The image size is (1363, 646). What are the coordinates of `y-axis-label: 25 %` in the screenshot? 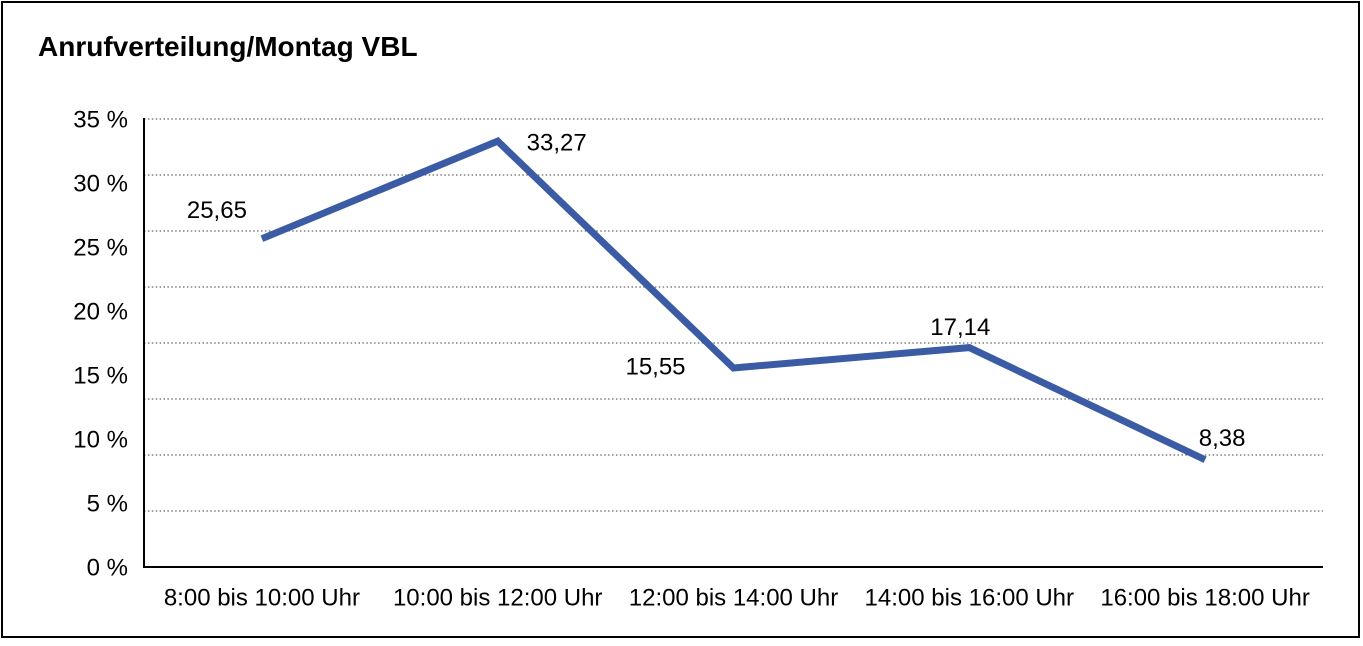 It's located at (100, 247).